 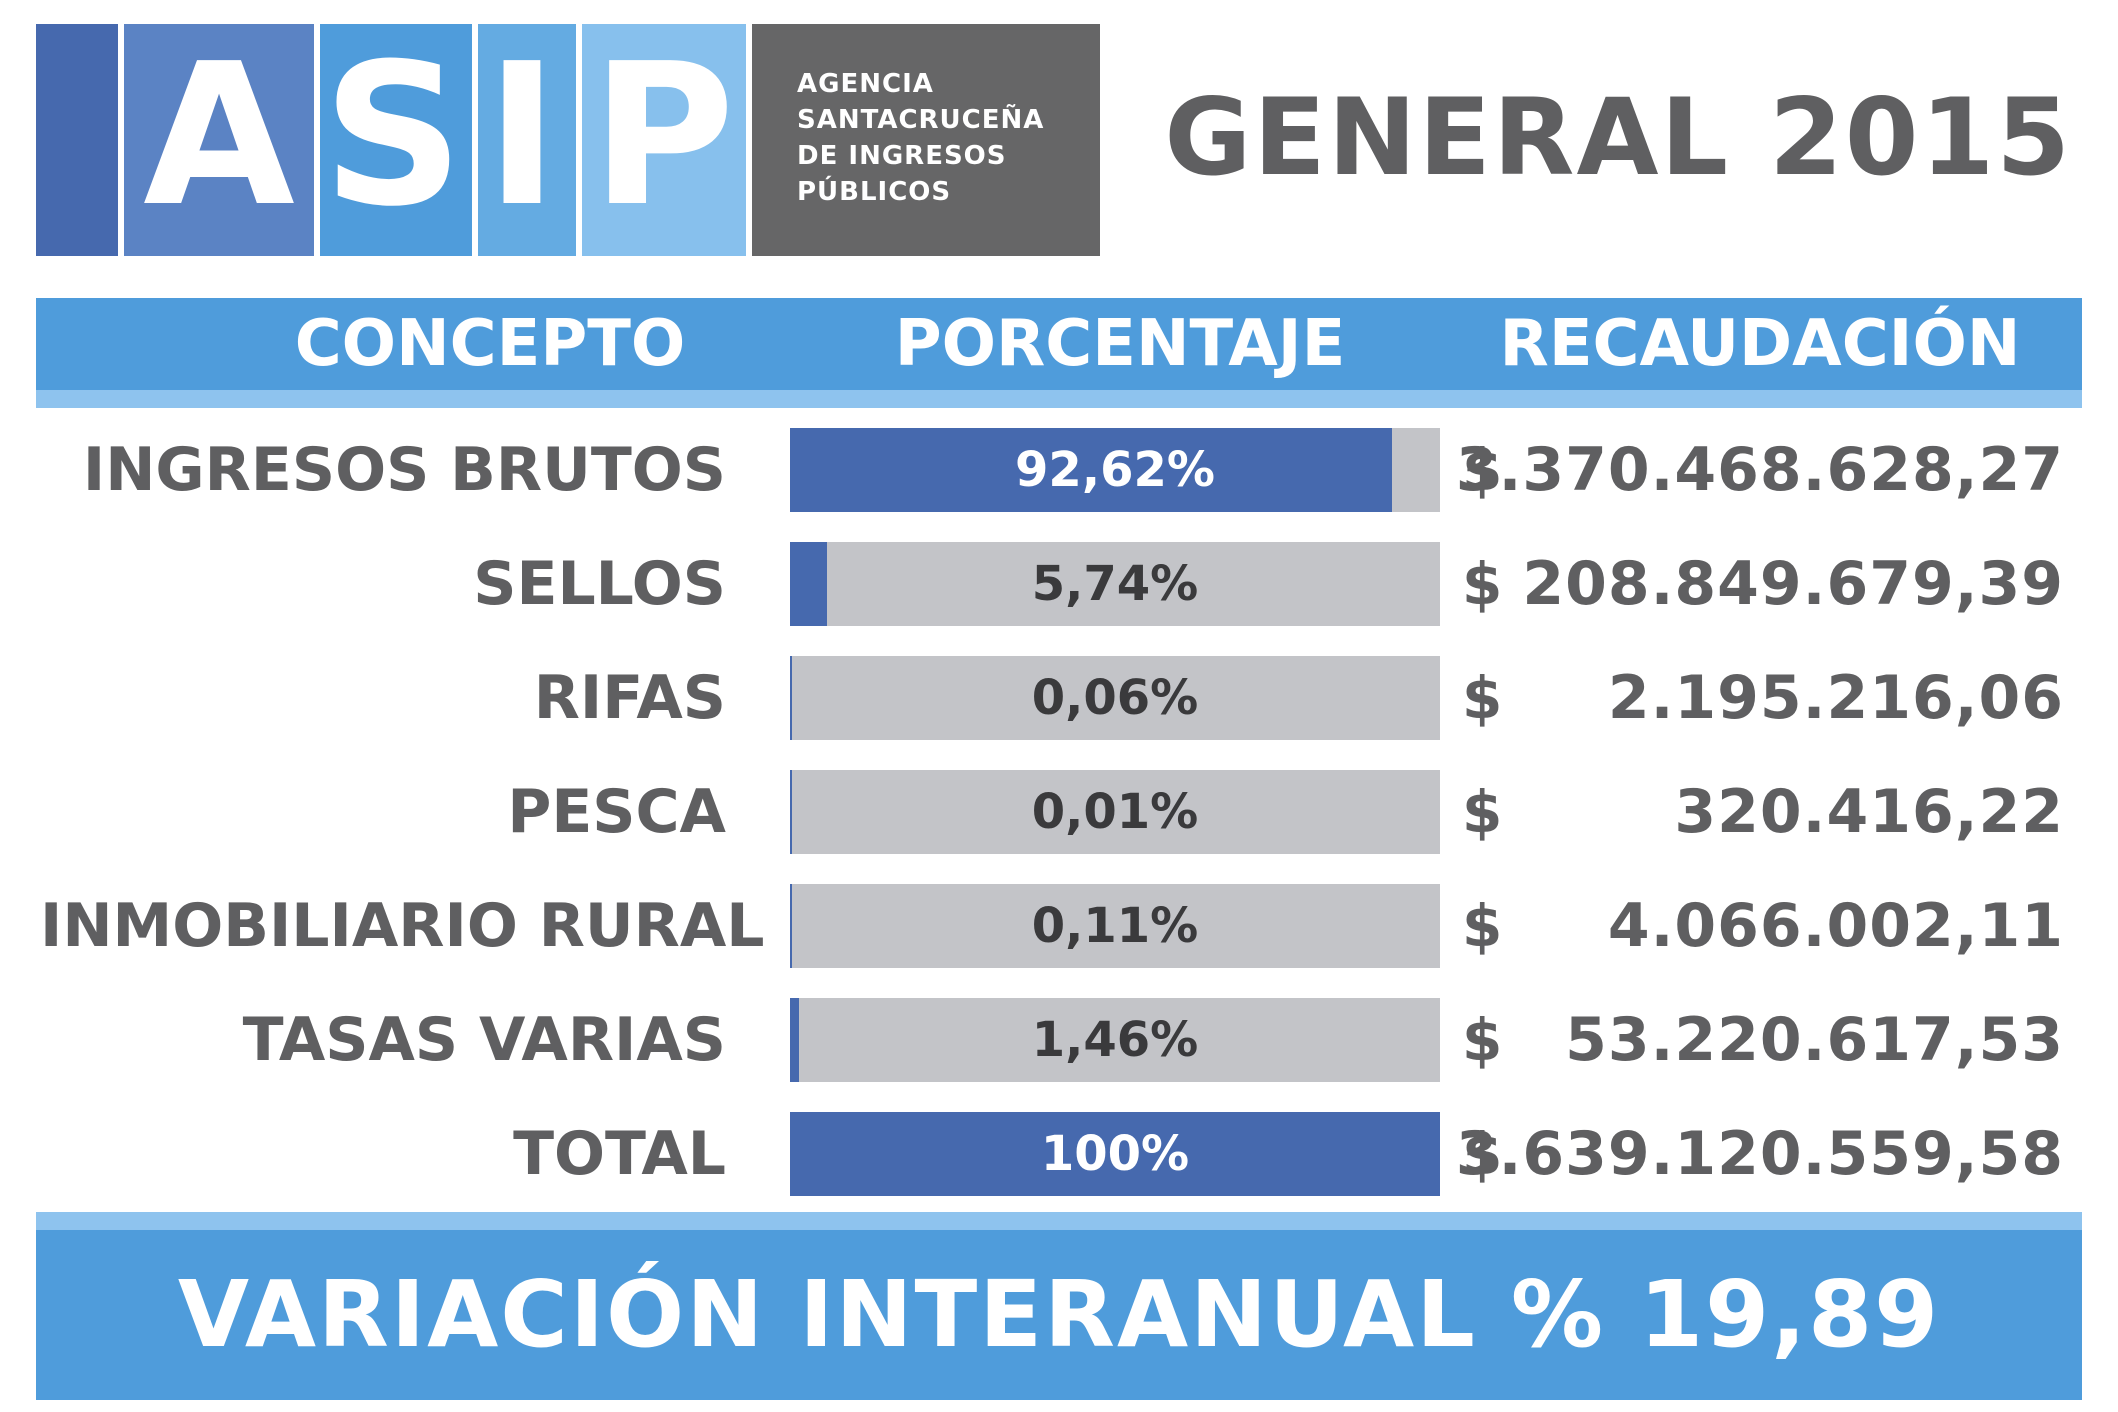 I want to click on table-row: RIFAS 0,06% $2.195.216,06, so click(x=1059, y=698).